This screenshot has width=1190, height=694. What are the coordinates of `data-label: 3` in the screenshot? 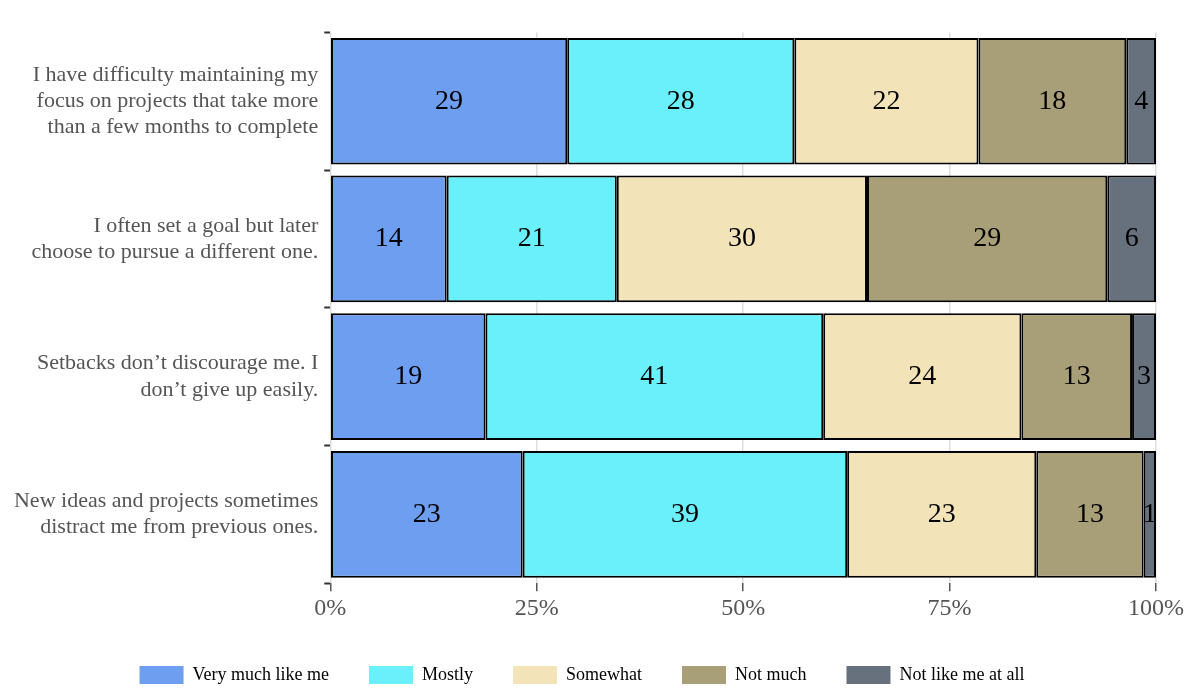 It's located at (1144, 375).